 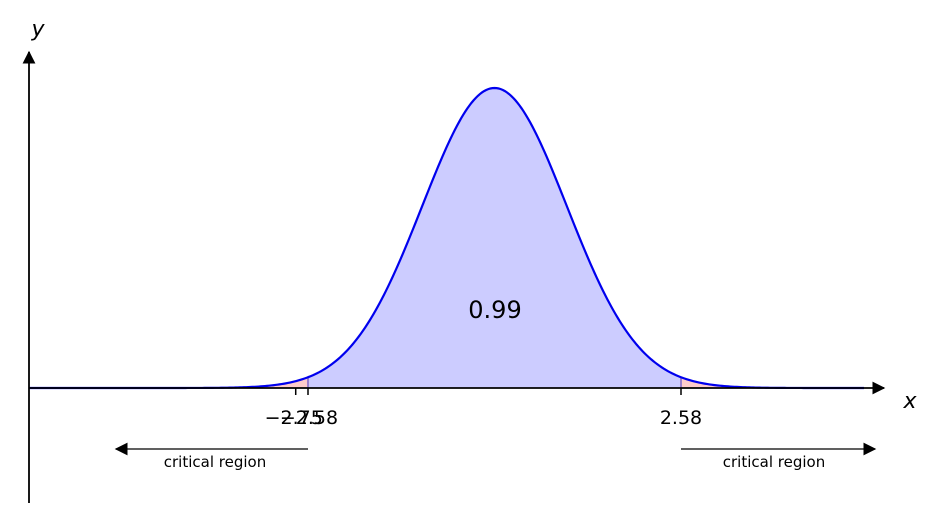 I want to click on right-critical-region-label: critical region, so click(x=774, y=462).